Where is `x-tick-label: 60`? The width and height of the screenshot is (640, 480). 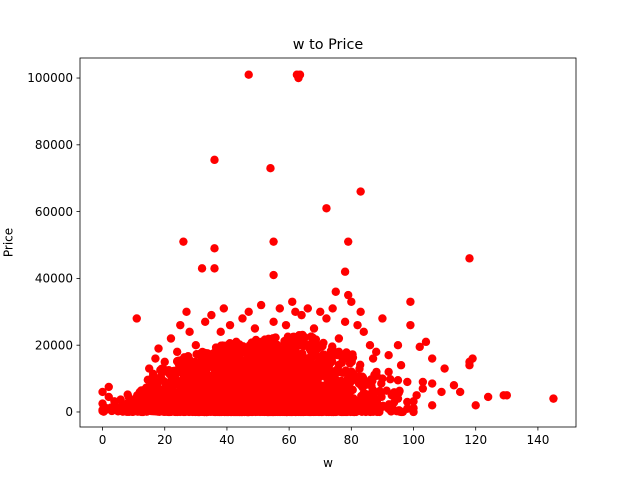
x-tick-label: 60 is located at coordinates (288, 440).